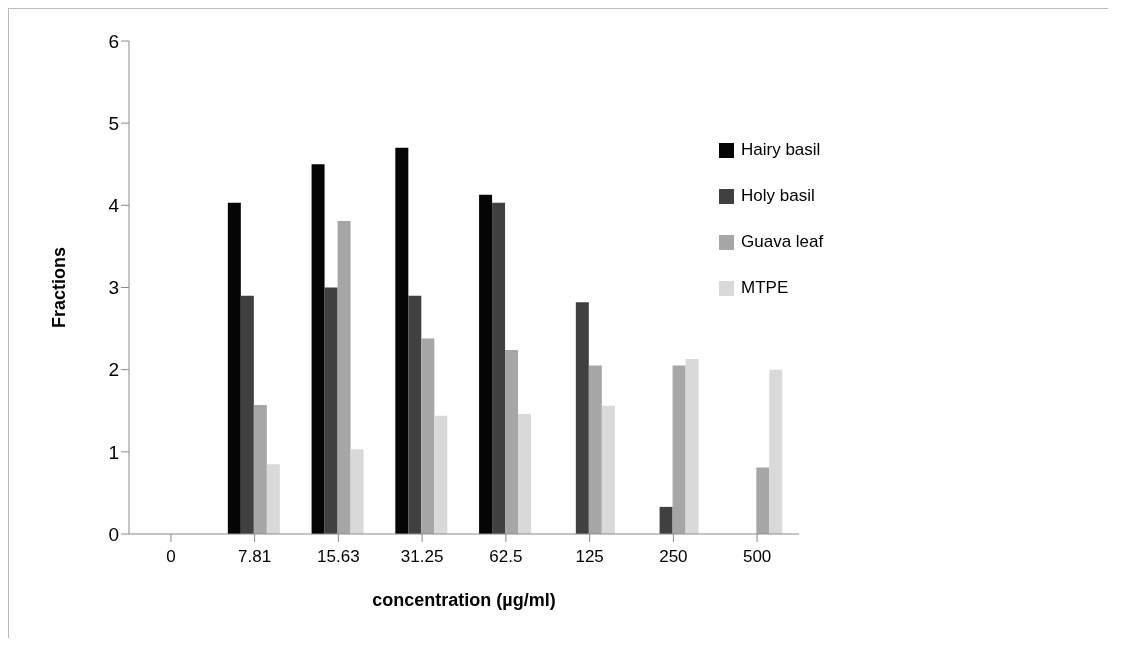  What do you see at coordinates (338, 557) in the screenshot?
I see `x-tick-label: 15.63` at bounding box center [338, 557].